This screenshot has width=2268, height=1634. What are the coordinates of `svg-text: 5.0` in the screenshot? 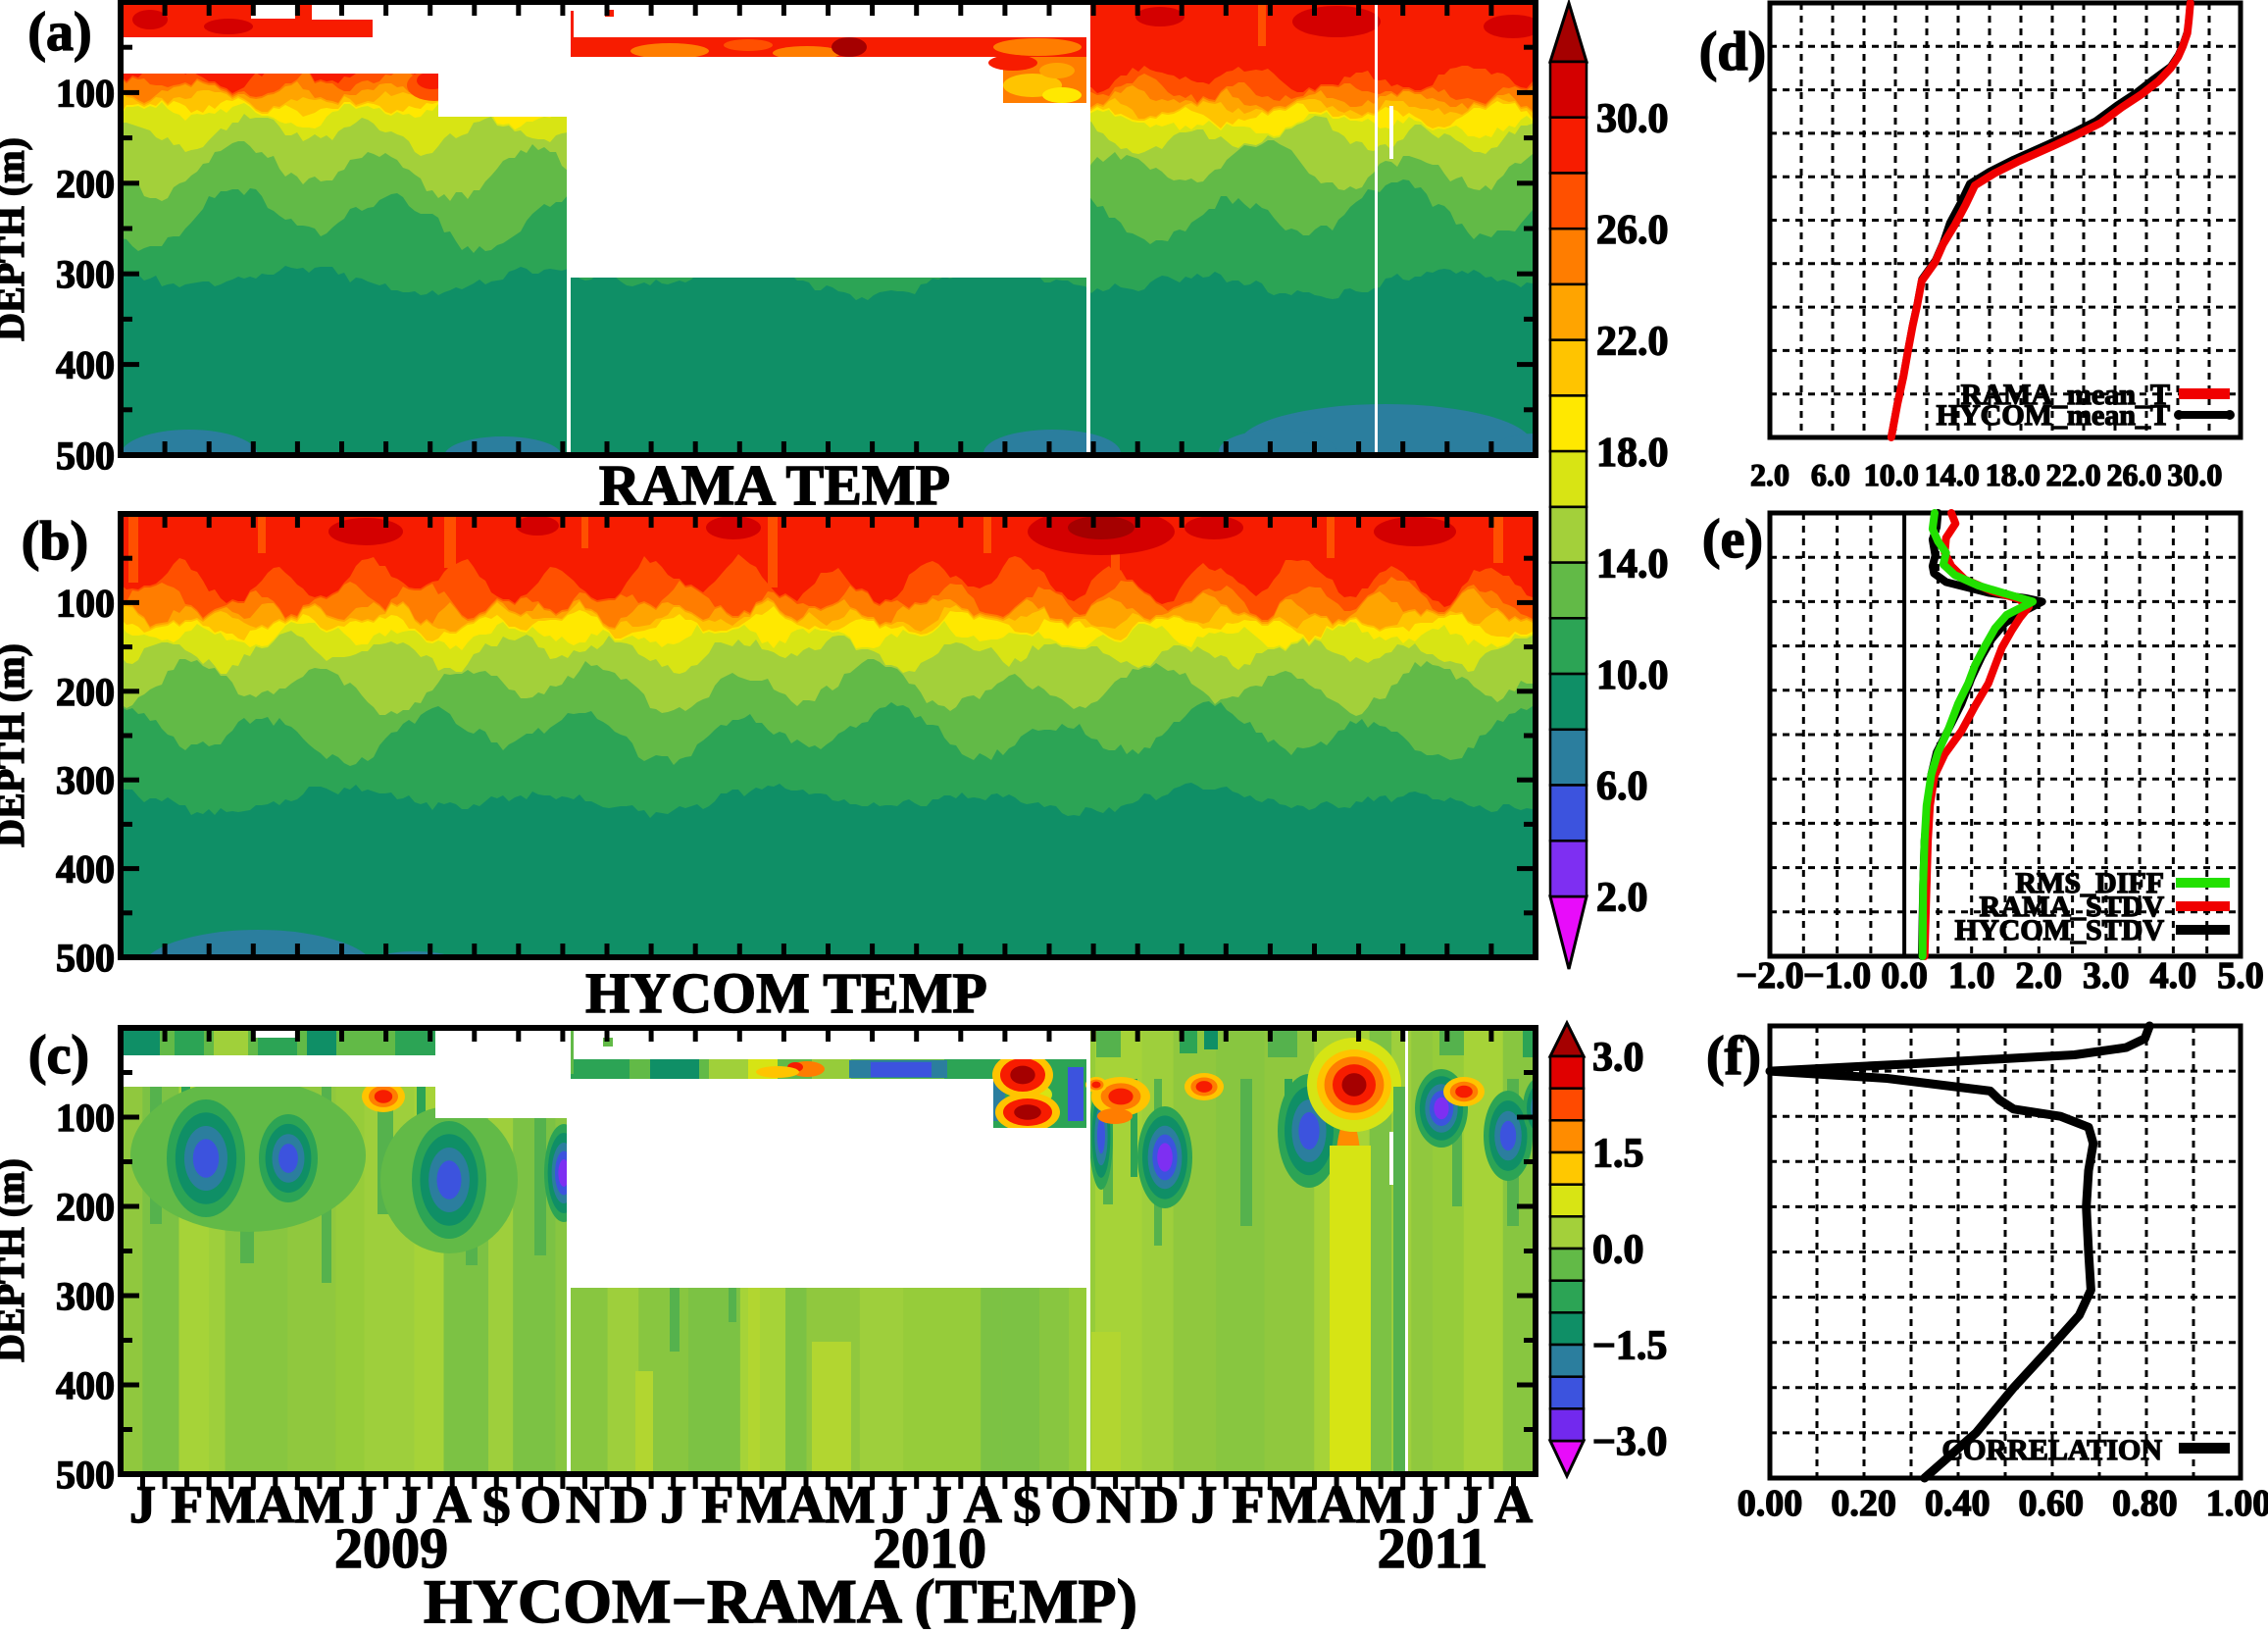 It's located at (2240, 976).